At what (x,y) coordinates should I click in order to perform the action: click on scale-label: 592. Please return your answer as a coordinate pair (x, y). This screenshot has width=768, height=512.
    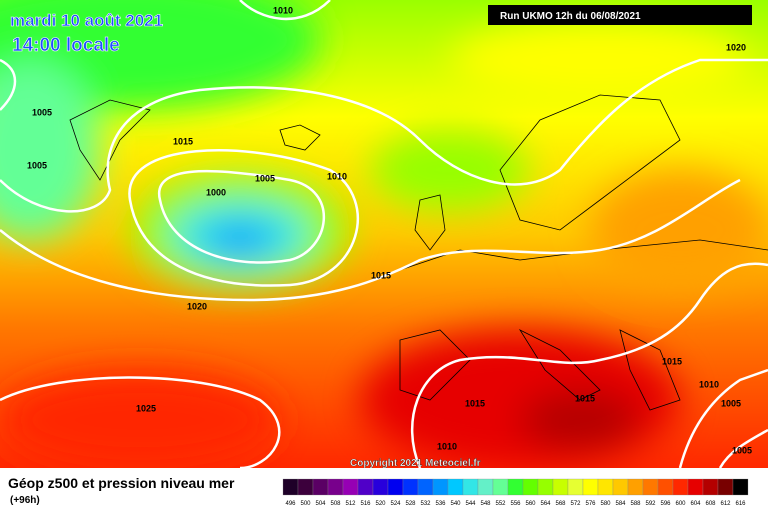
    Looking at the image, I should click on (650, 504).